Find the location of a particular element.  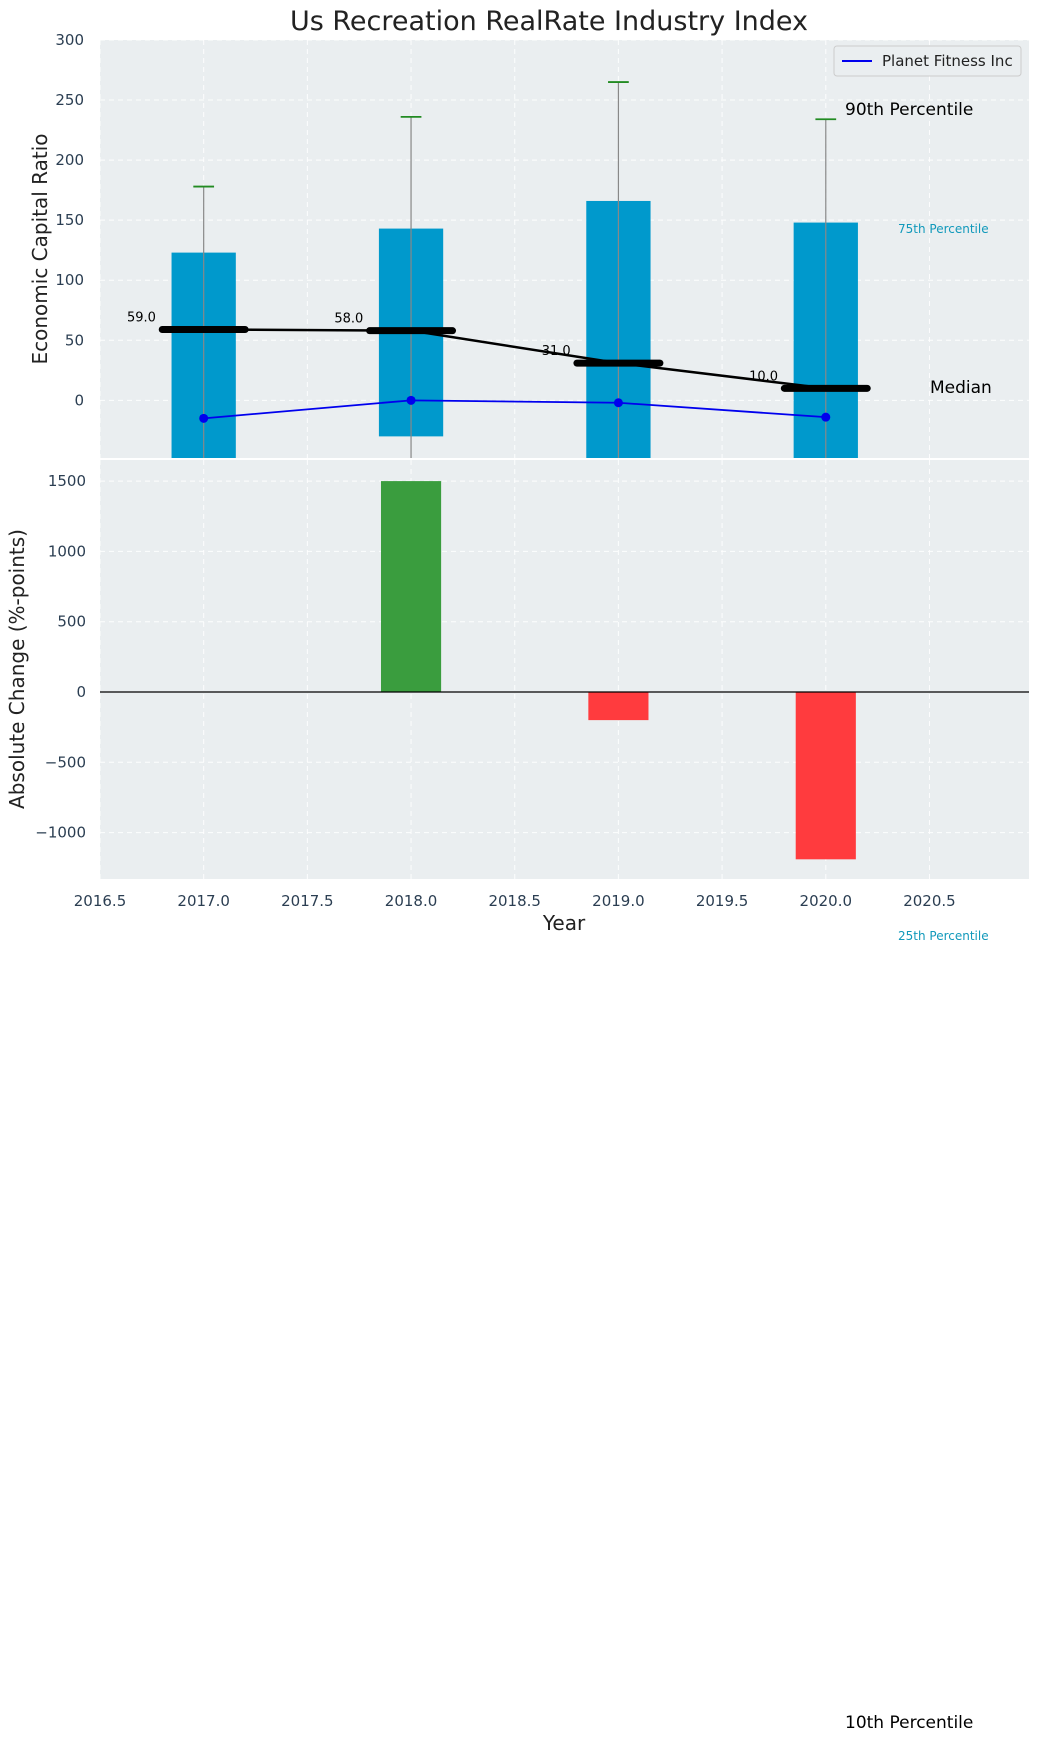

change-bars is located at coordinates (618, 670).